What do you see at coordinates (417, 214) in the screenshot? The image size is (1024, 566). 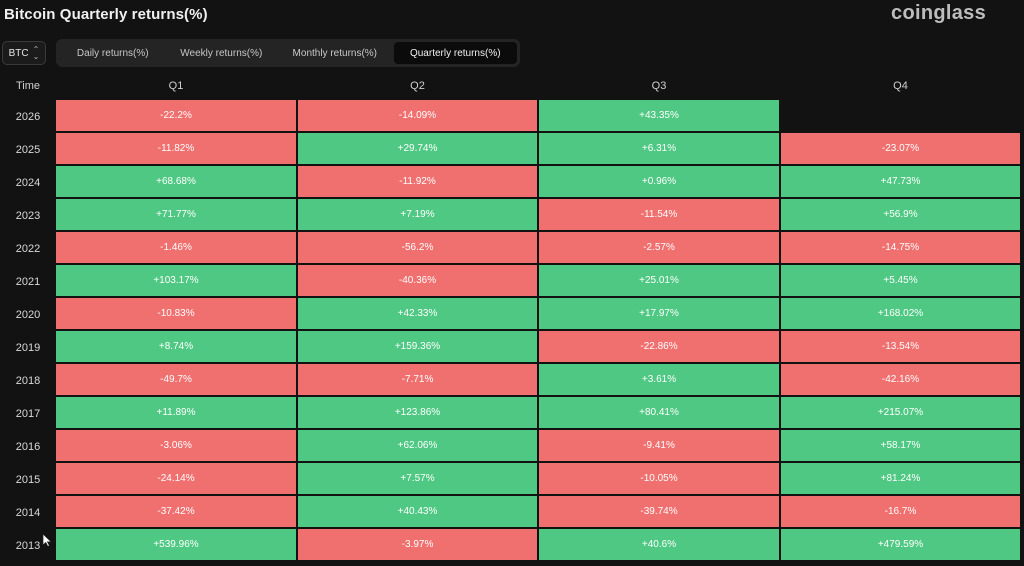 I see `return-cell-q2: +7.19%` at bounding box center [417, 214].